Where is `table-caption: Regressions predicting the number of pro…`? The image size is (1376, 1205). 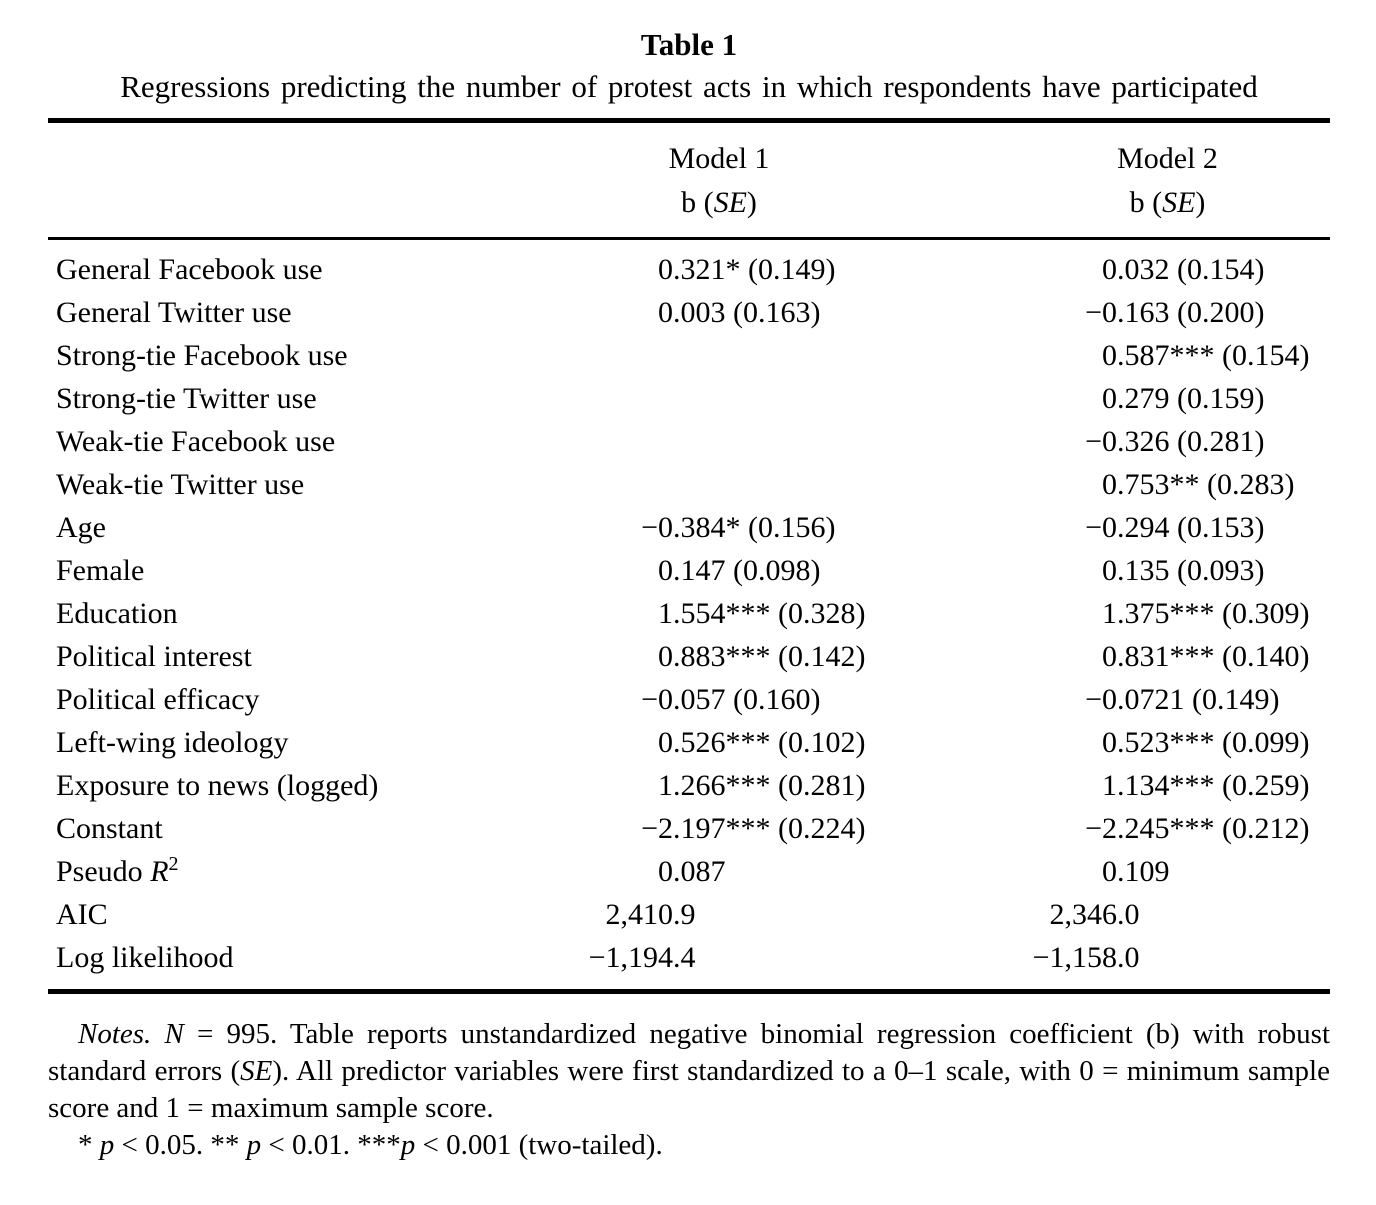
table-caption: Regressions predicting the number of pro… is located at coordinates (689, 86).